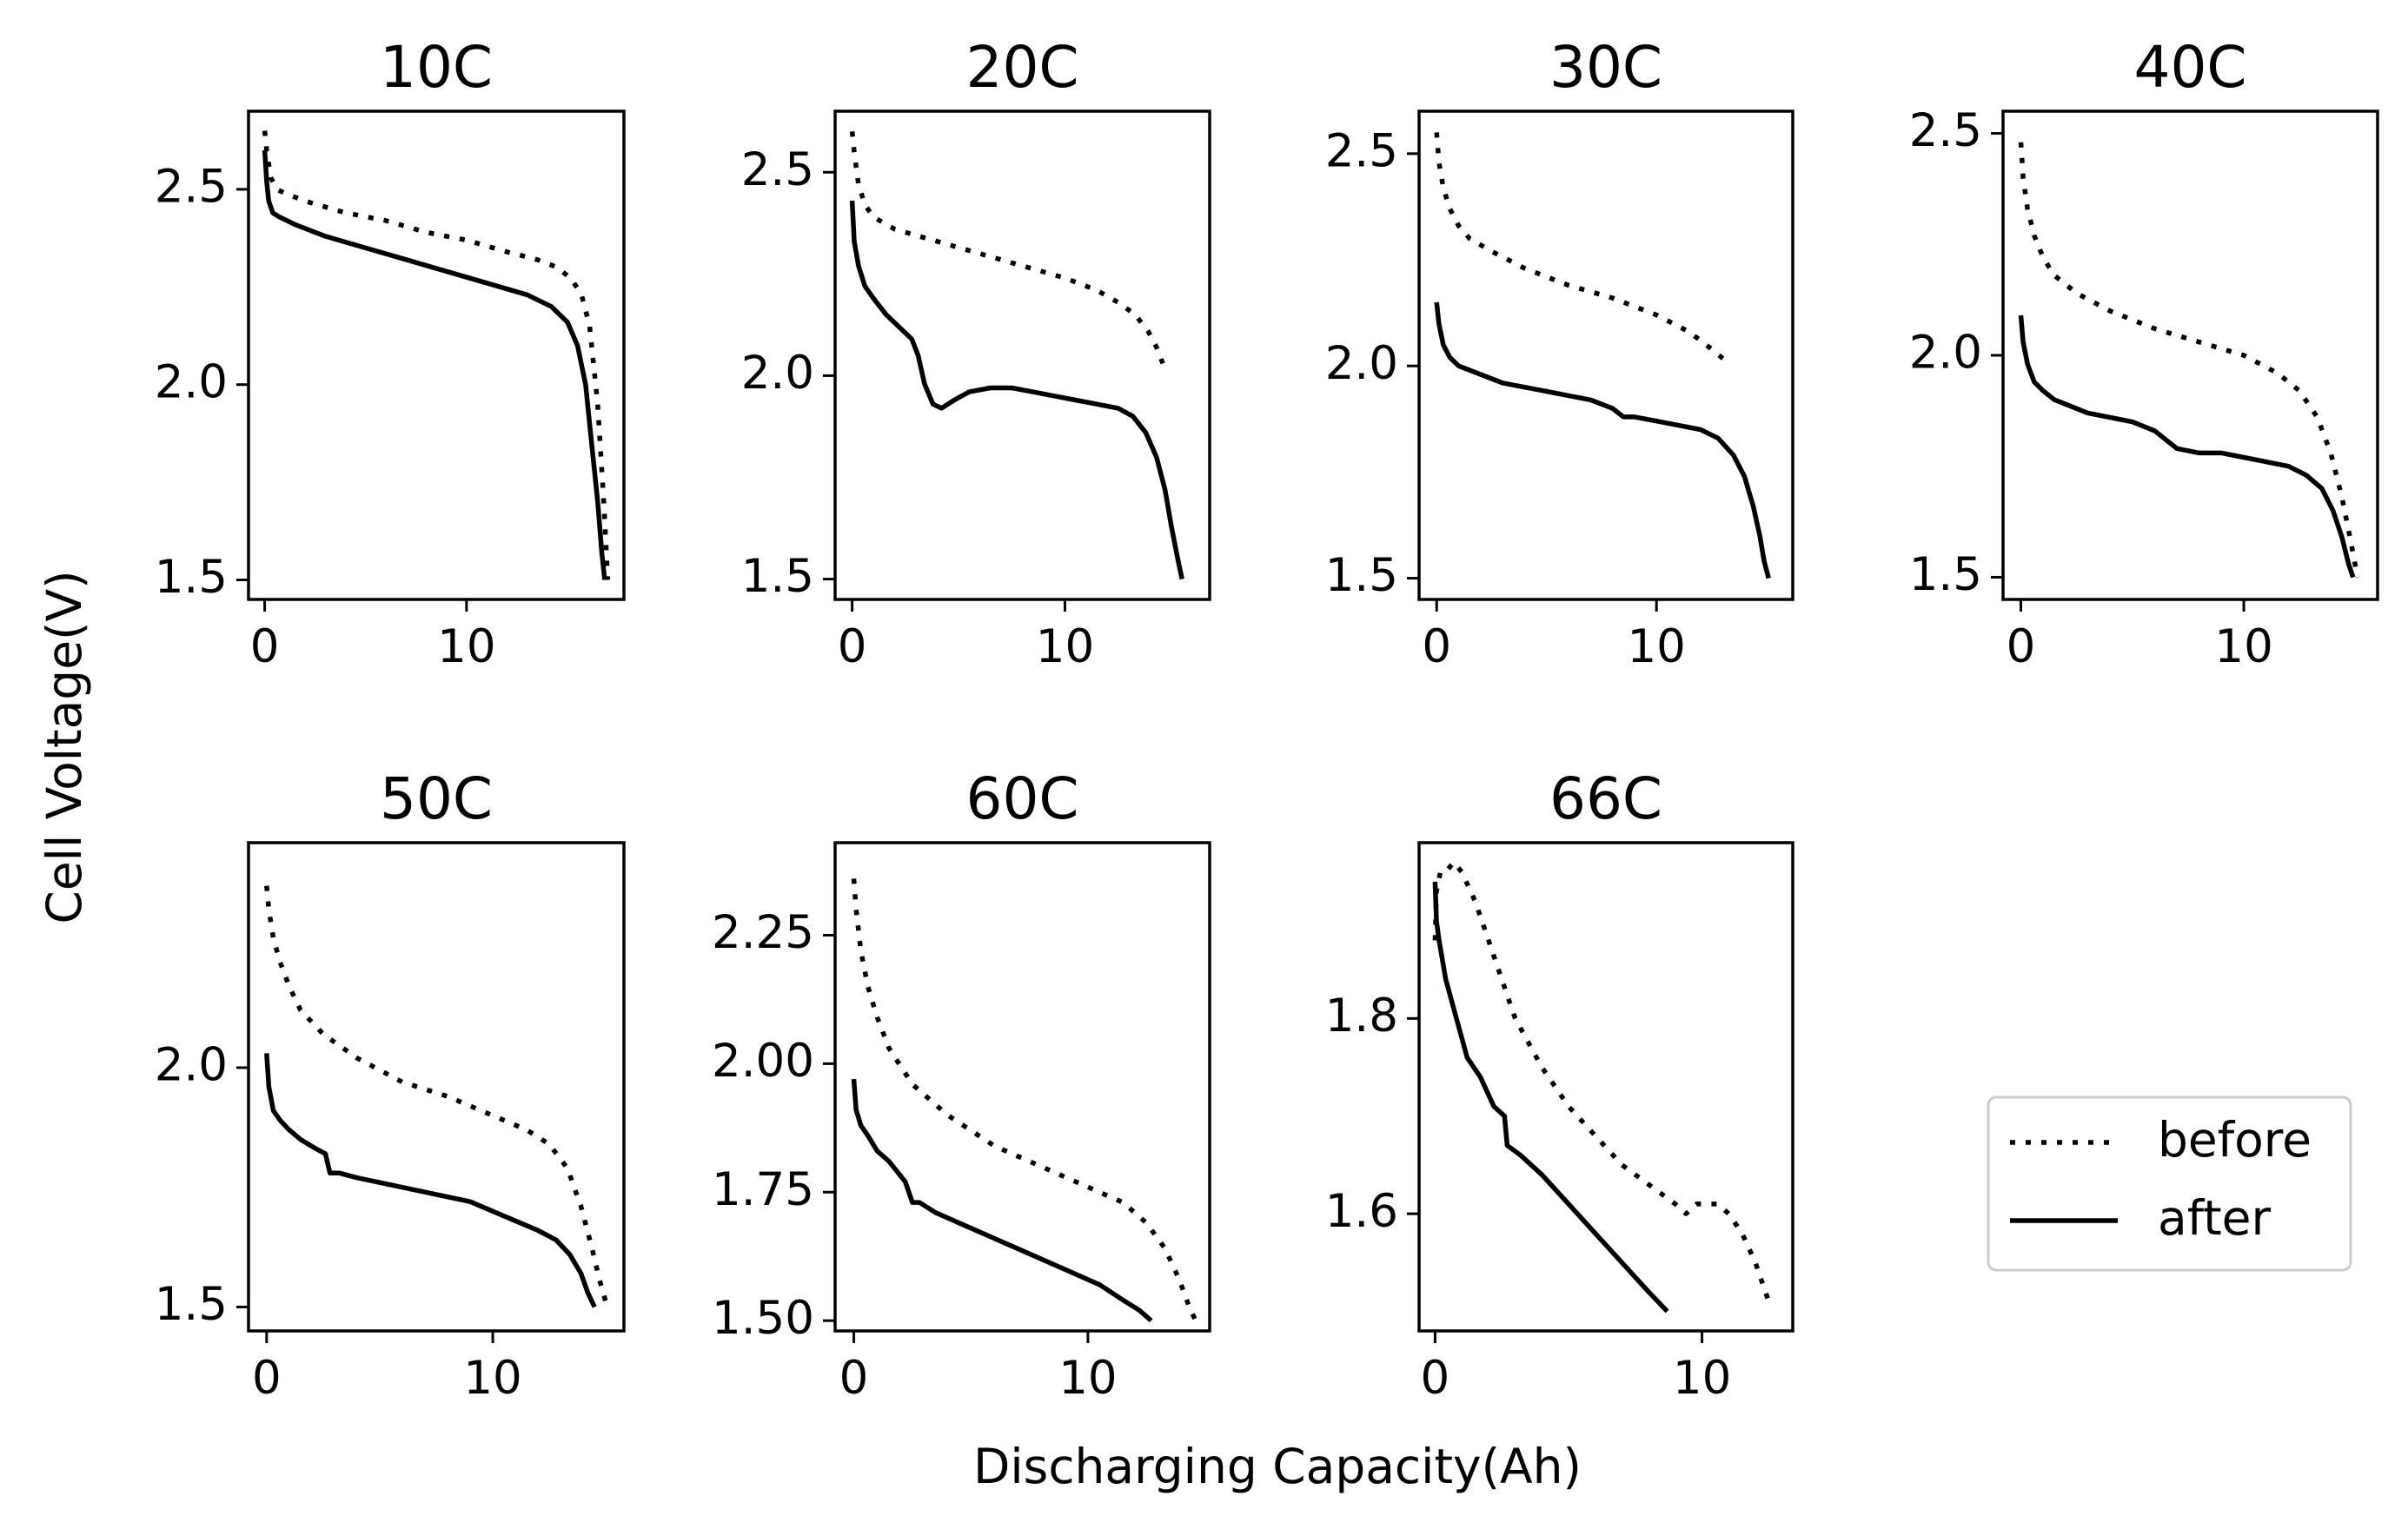 This screenshot has width=2408, height=1529. I want to click on subplot-title: 66C, so click(1605, 798).